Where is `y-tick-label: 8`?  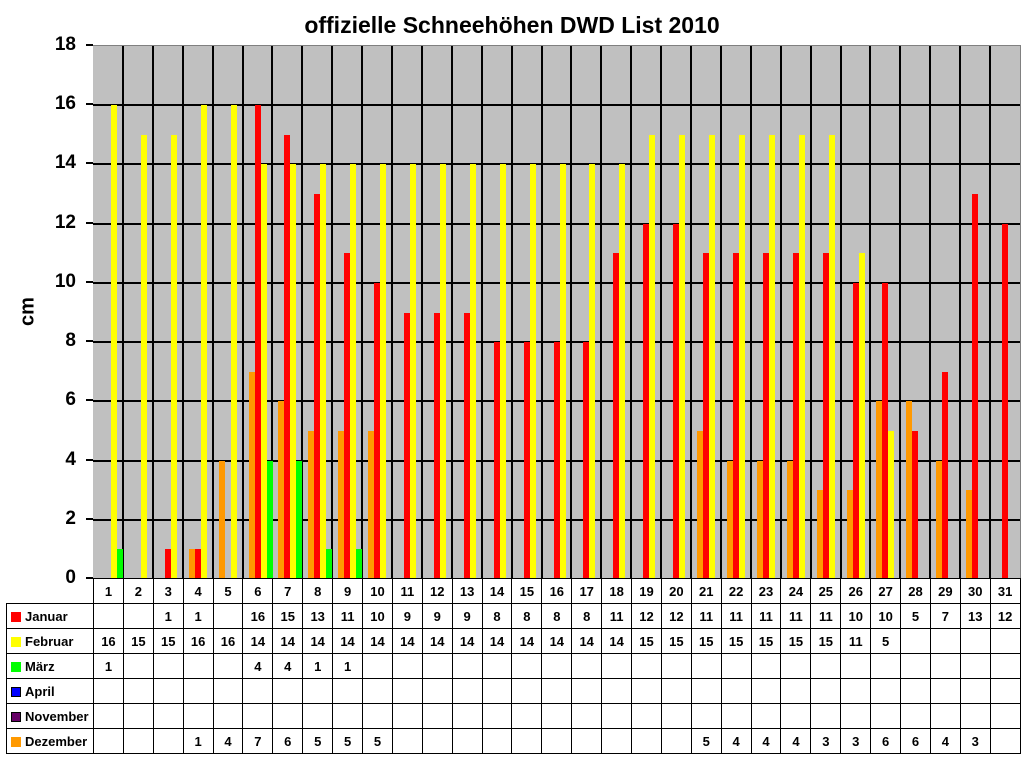 y-tick-label: 8 is located at coordinates (70, 341).